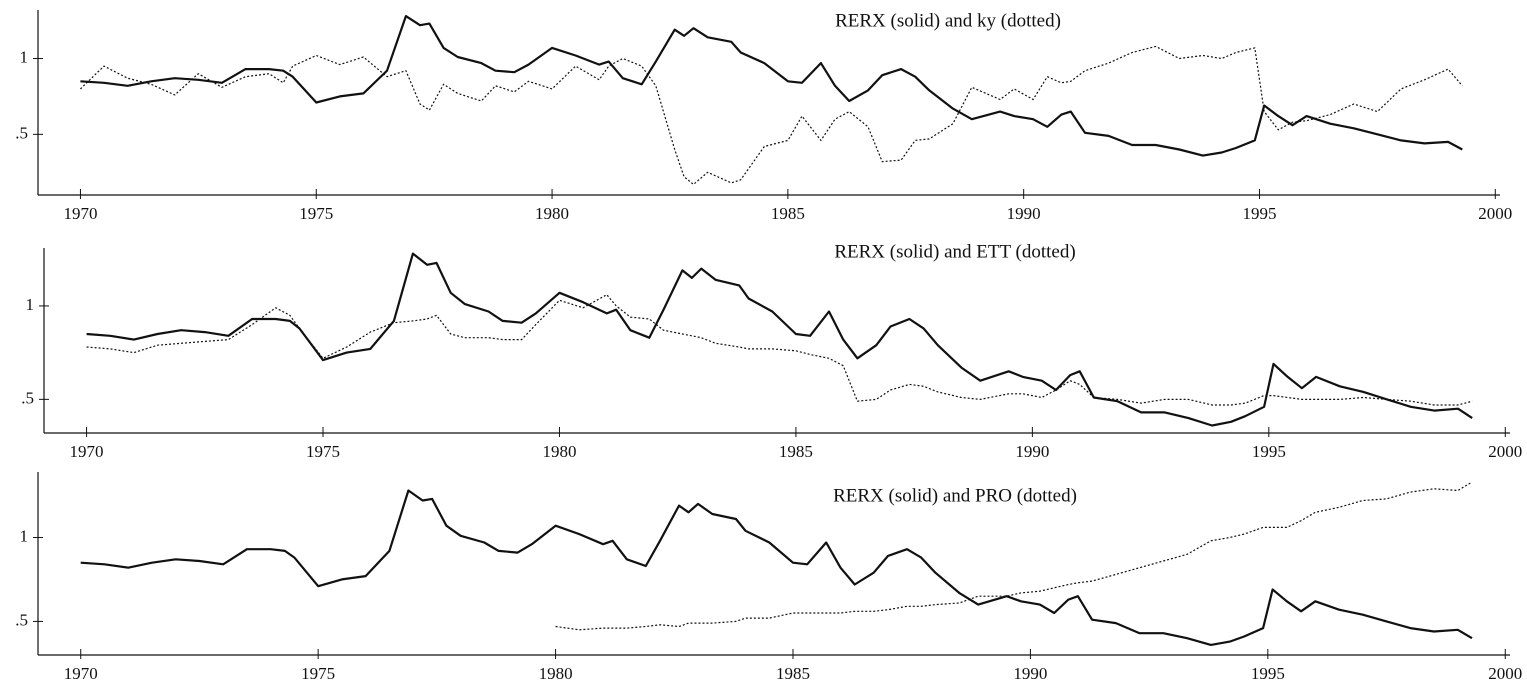 The width and height of the screenshot is (1527, 686). What do you see at coordinates (948, 20) in the screenshot?
I see `chart-title: RERX (solid) and ky (dotted)` at bounding box center [948, 20].